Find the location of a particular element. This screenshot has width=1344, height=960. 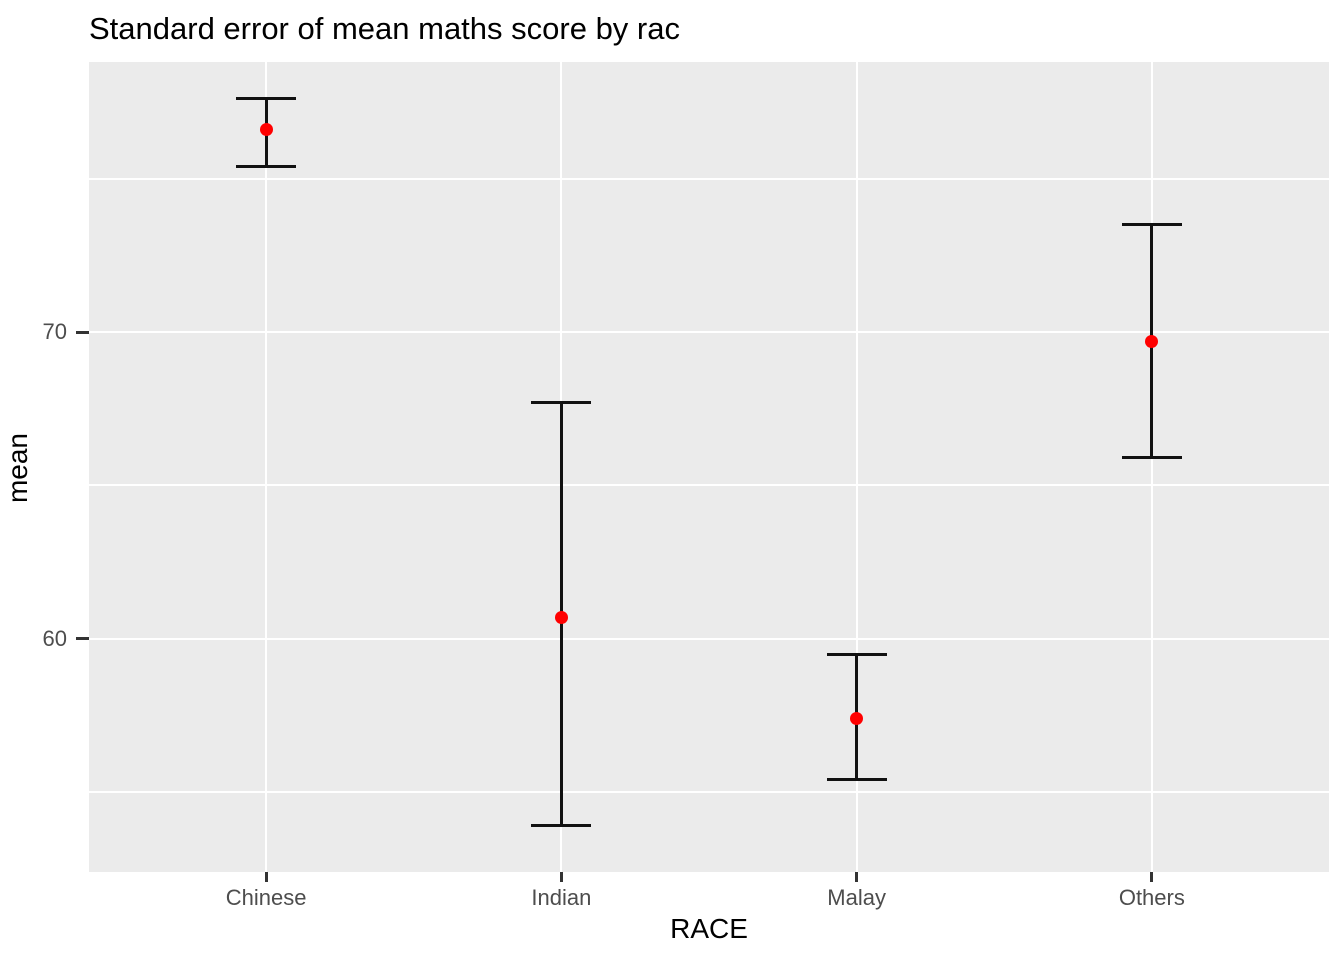

x-tick-label: Others is located at coordinates (1151, 897).